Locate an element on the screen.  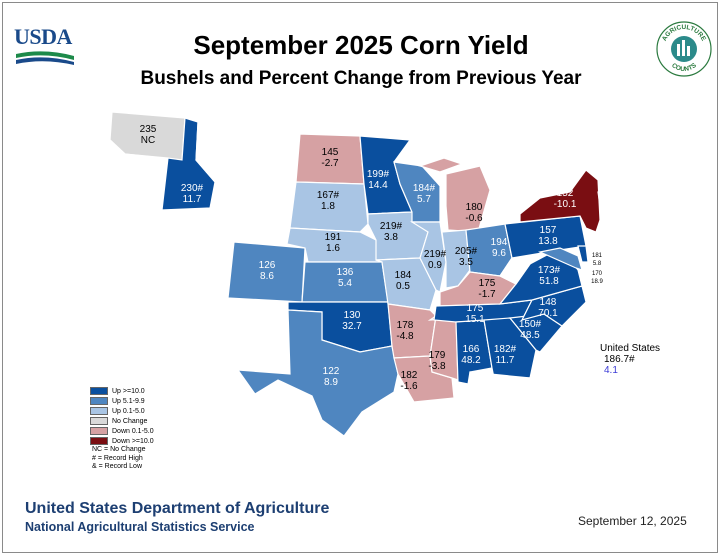
label-WI: 184# 5.7 is located at coordinates (424, 194).